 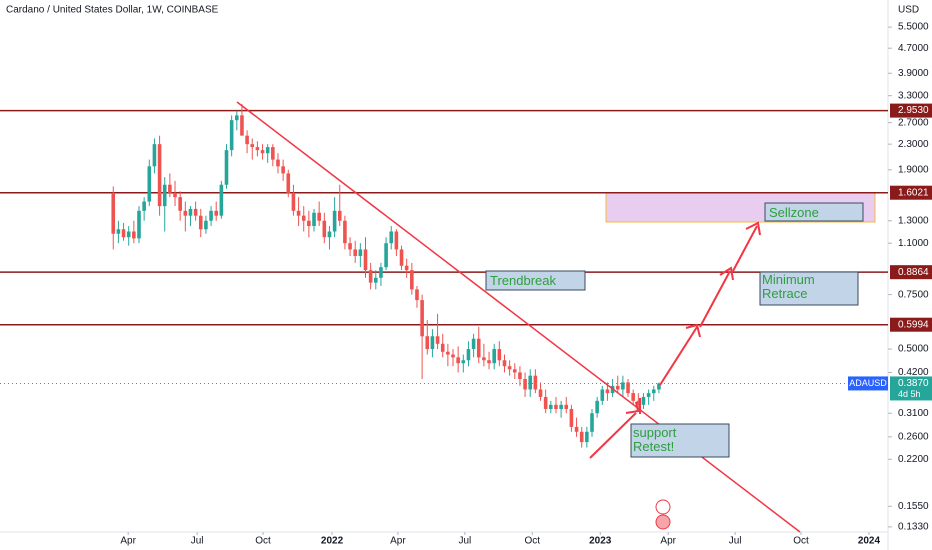 What do you see at coordinates (600, 541) in the screenshot?
I see `x-tick-label: 2023` at bounding box center [600, 541].